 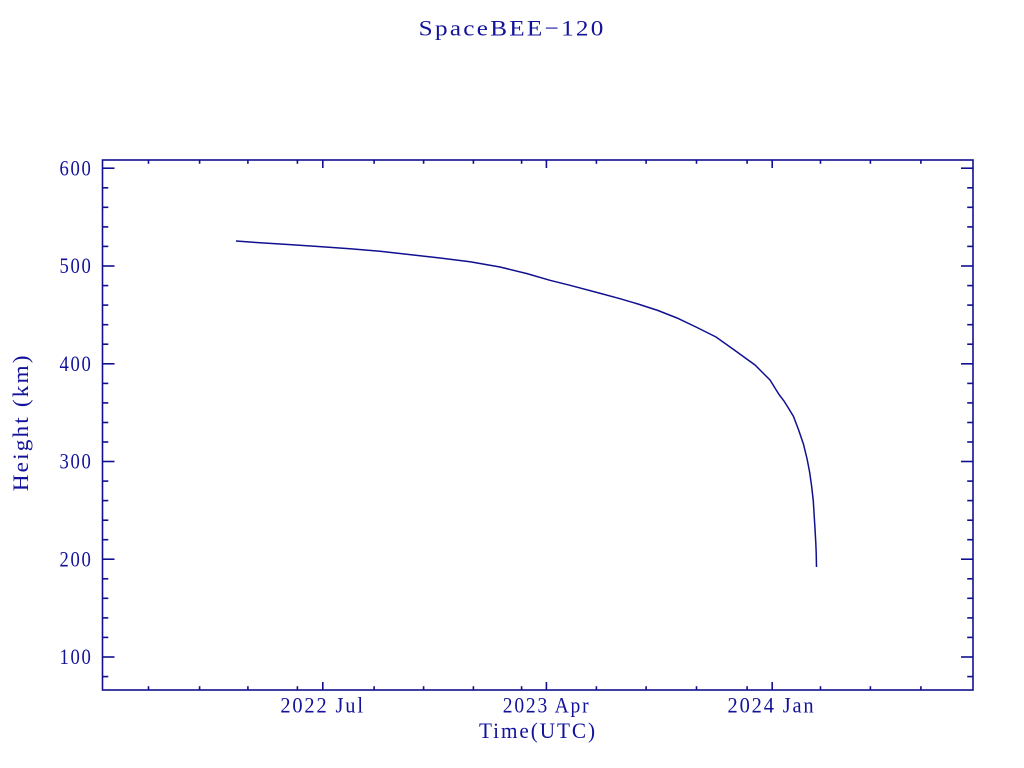 I want to click on svg-text: 2022 Jul, so click(x=322, y=704).